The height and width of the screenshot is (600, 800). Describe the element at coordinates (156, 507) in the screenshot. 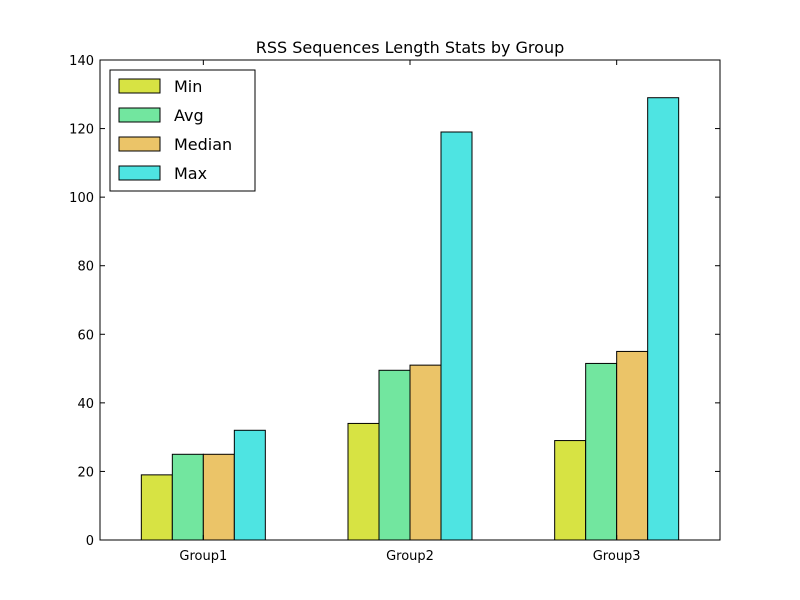

I see `bar-min-group1` at that location.